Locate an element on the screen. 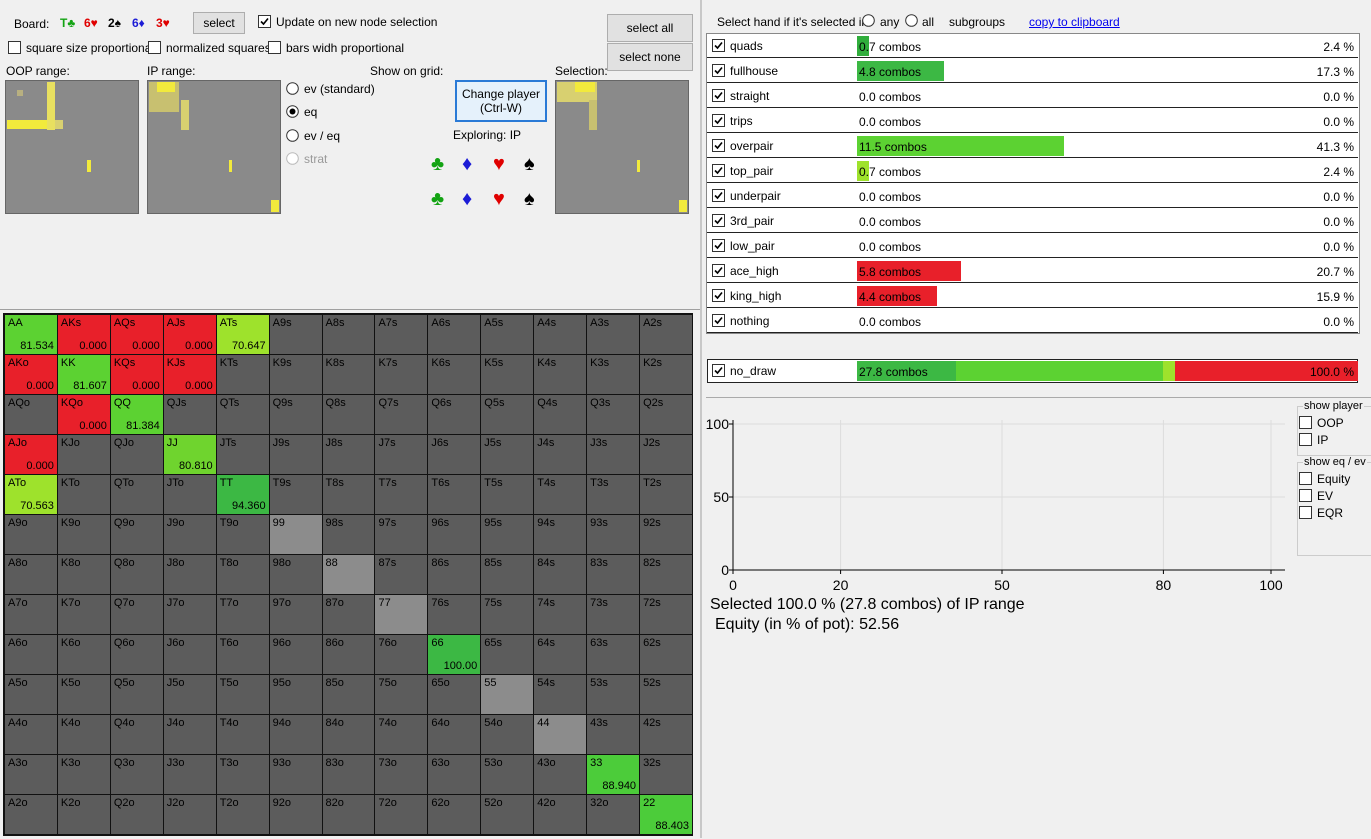 The image size is (1371, 839). hand-cell: 53o is located at coordinates (507, 774).